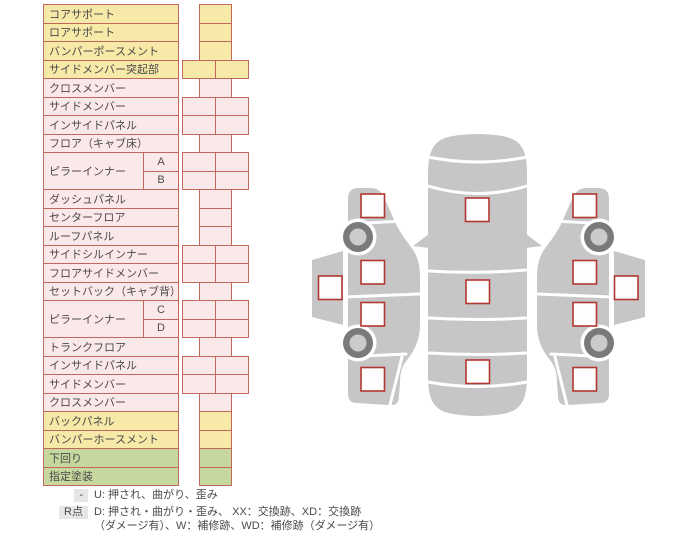 This screenshot has height=535, width=692. I want to click on check-top-rear, so click(478, 372).